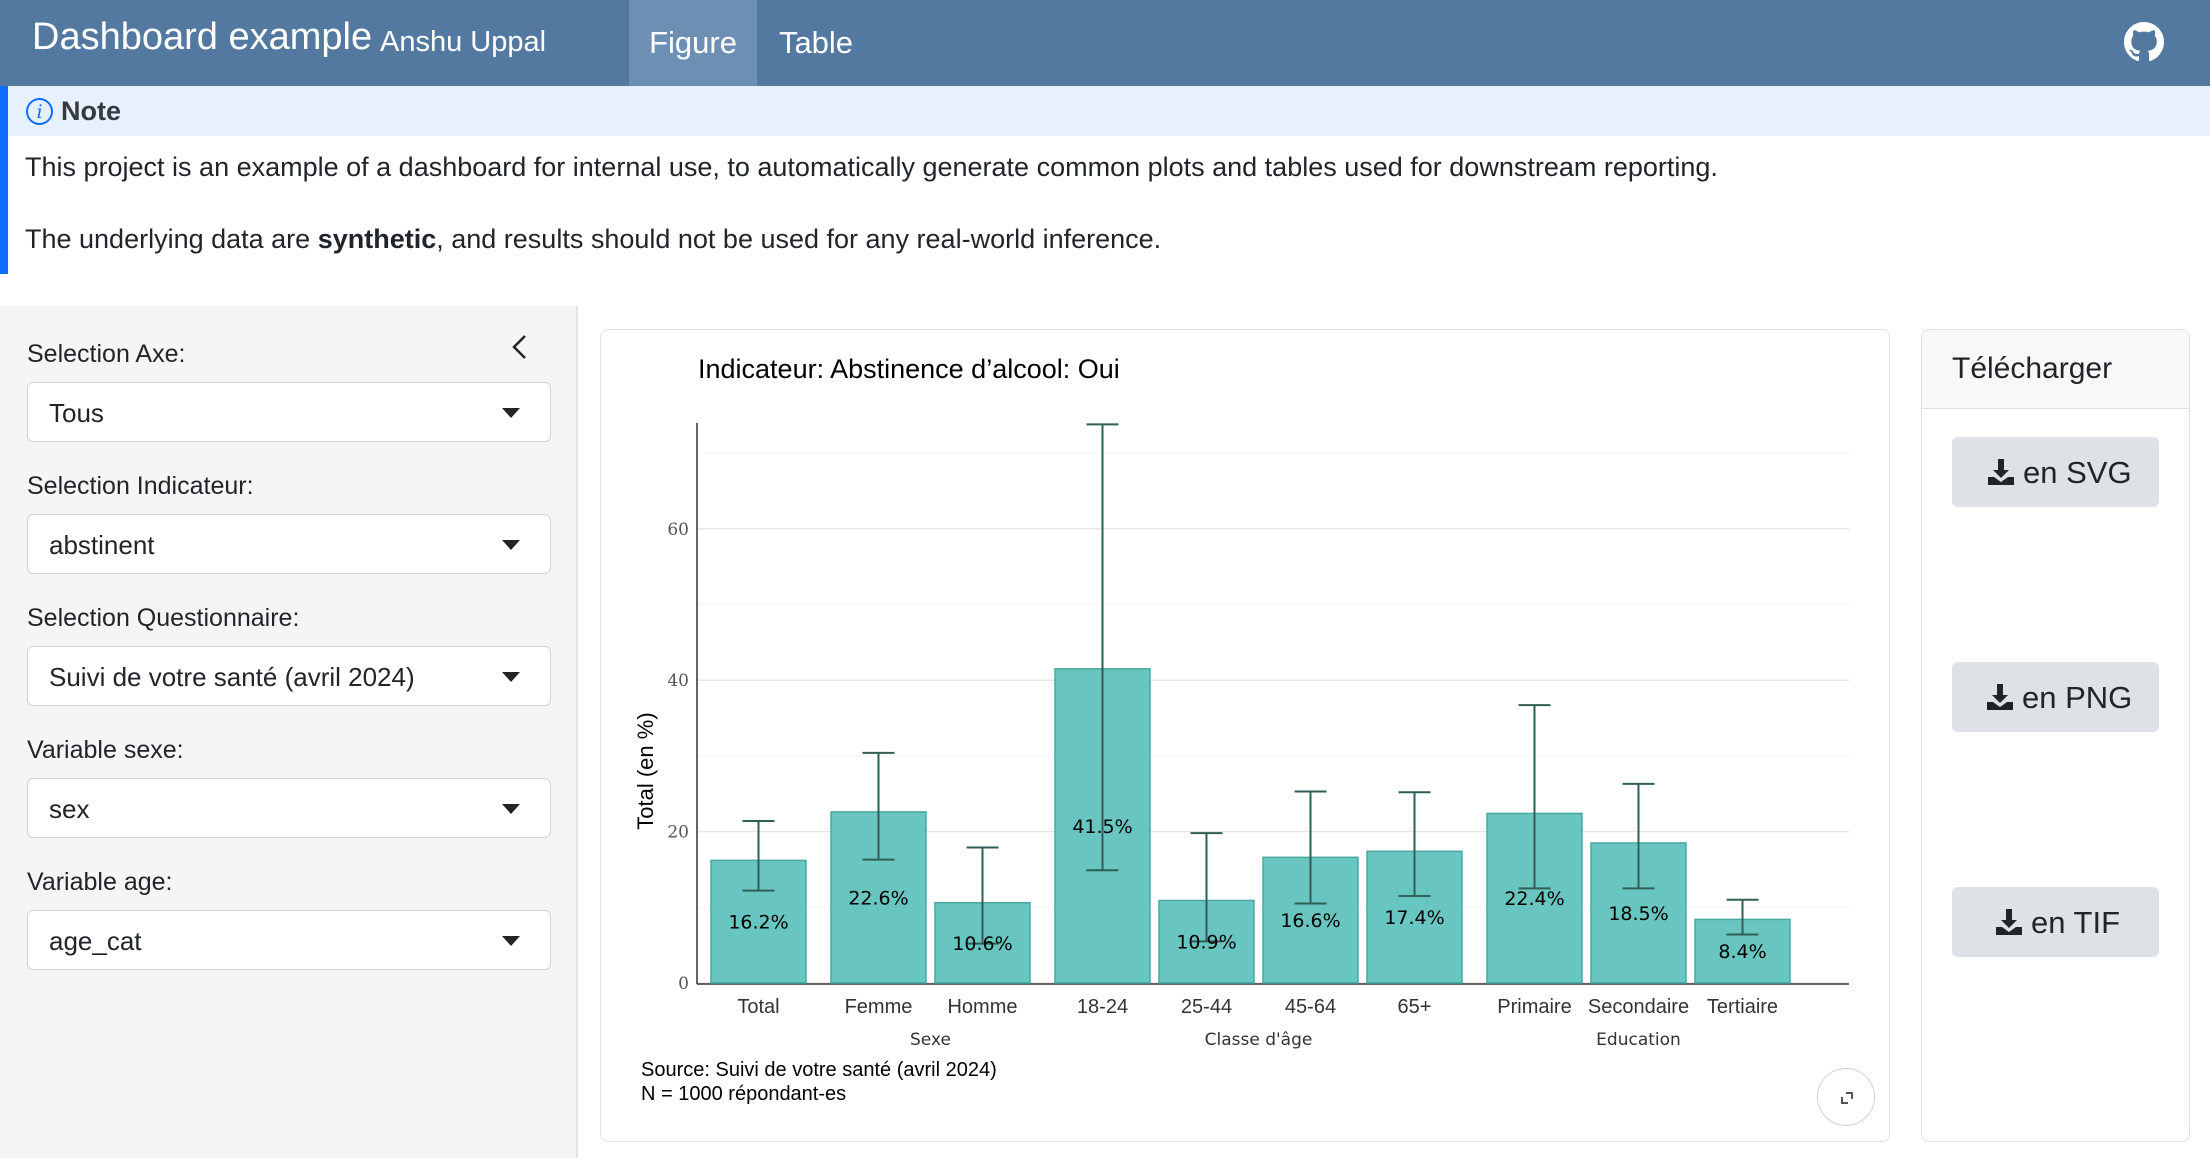 The width and height of the screenshot is (2210, 1158). Describe the element at coordinates (463, 42) in the screenshot. I see `app-author: Anshu Uppal` at that location.